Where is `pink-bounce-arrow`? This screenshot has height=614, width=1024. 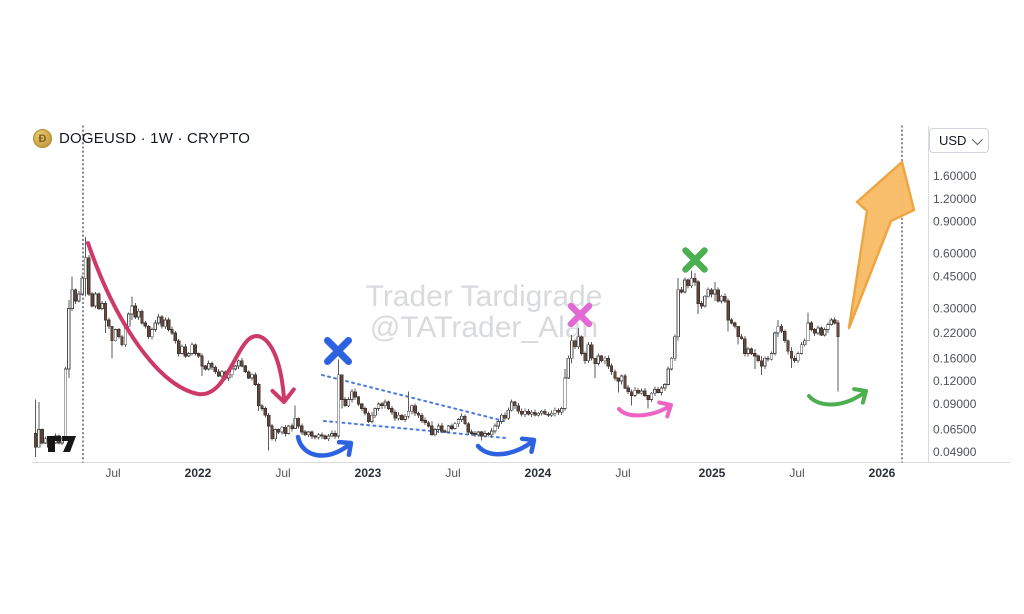
pink-bounce-arrow is located at coordinates (645, 409).